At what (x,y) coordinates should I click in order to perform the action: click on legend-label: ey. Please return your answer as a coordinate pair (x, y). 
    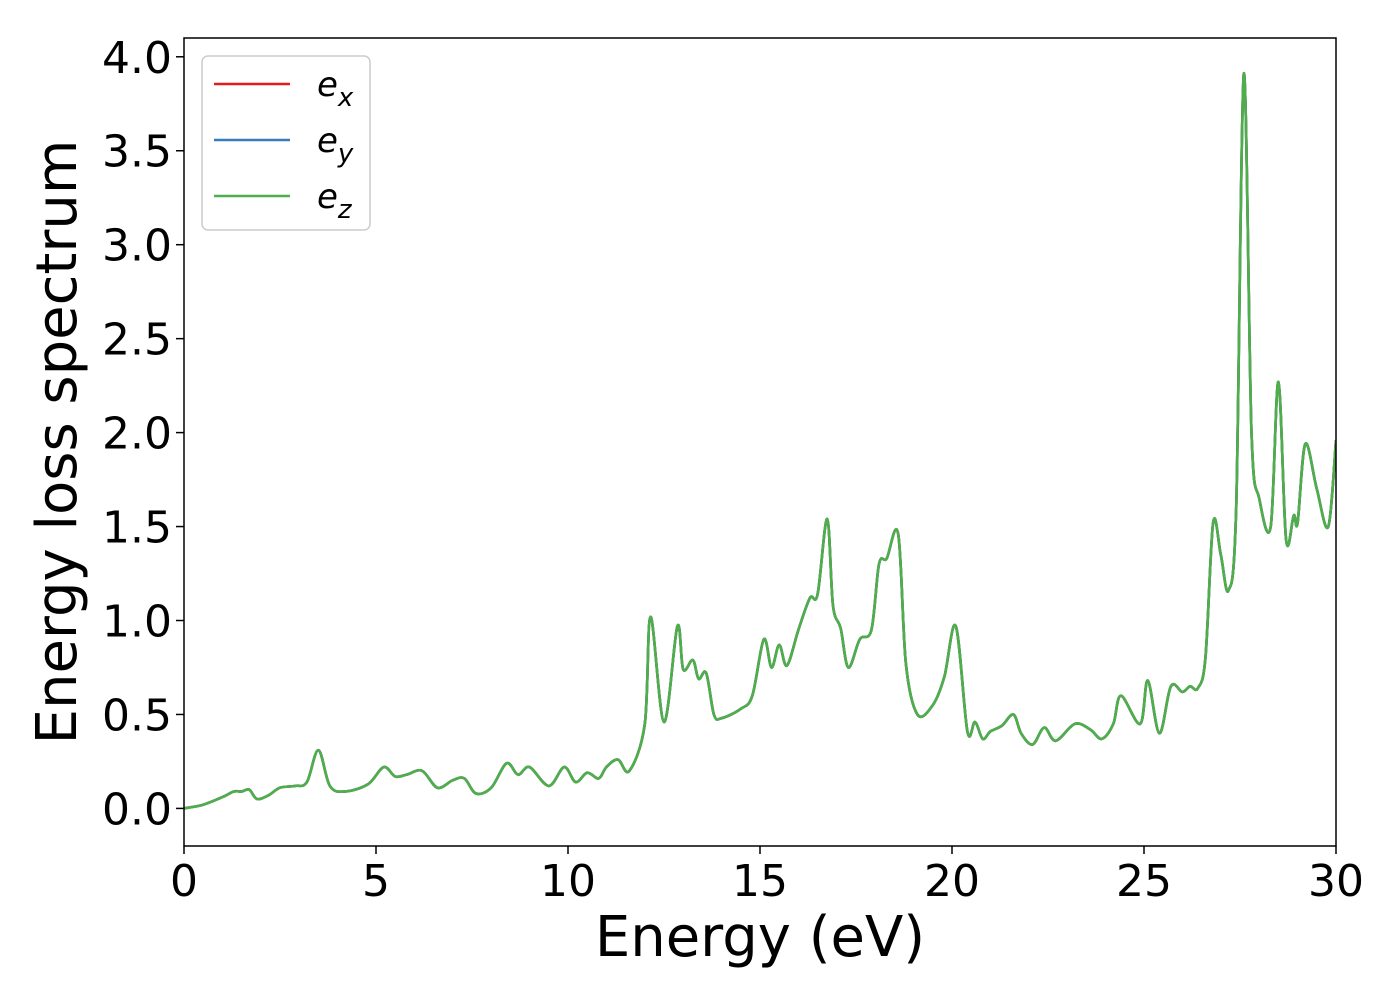
    Looking at the image, I should click on (335, 145).